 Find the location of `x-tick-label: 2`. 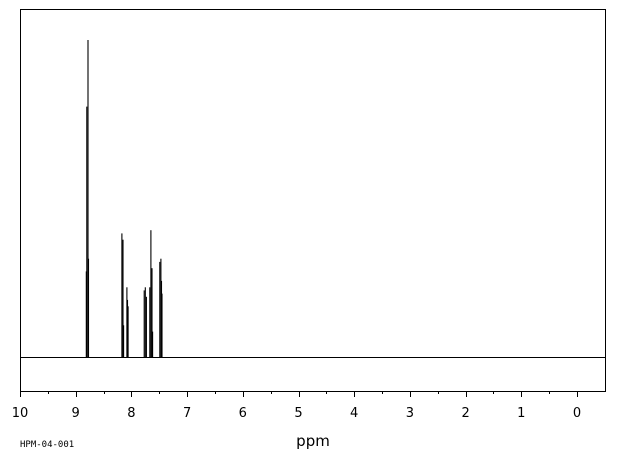

x-tick-label: 2 is located at coordinates (465, 413).